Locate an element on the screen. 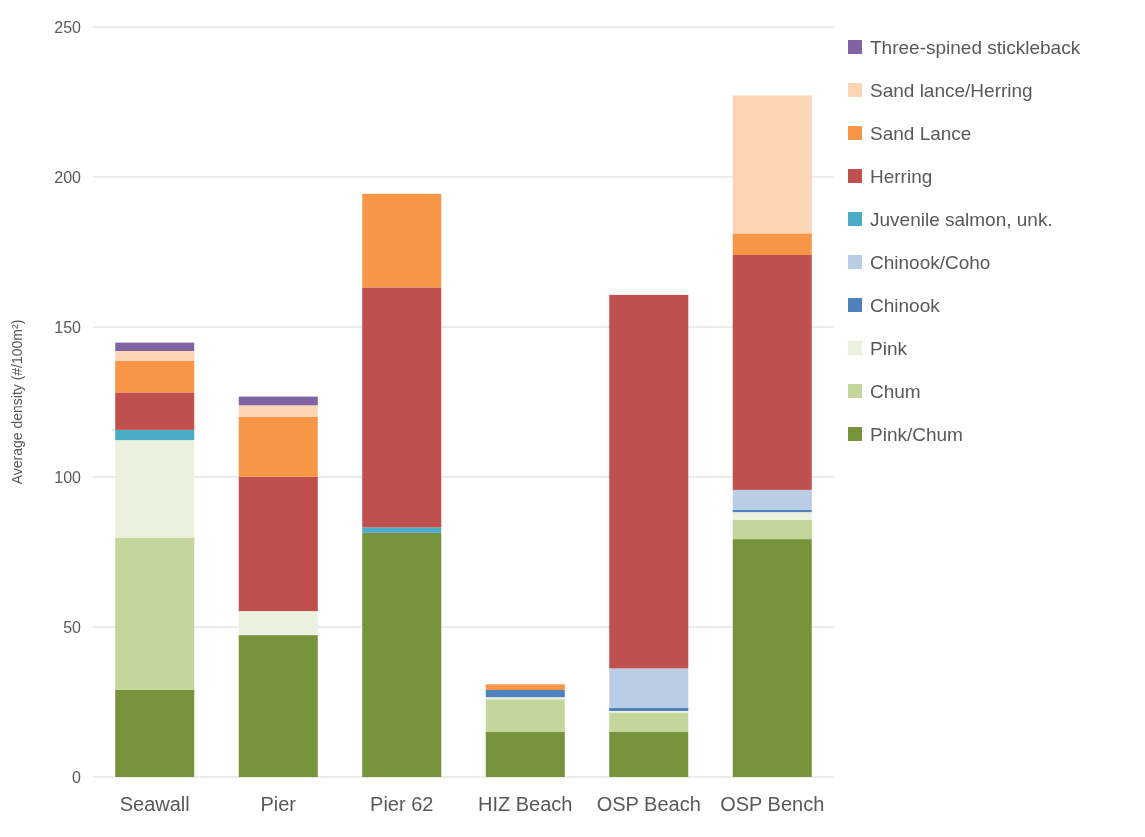  legend-label: Sand lance/Herring is located at coordinates (951, 90).